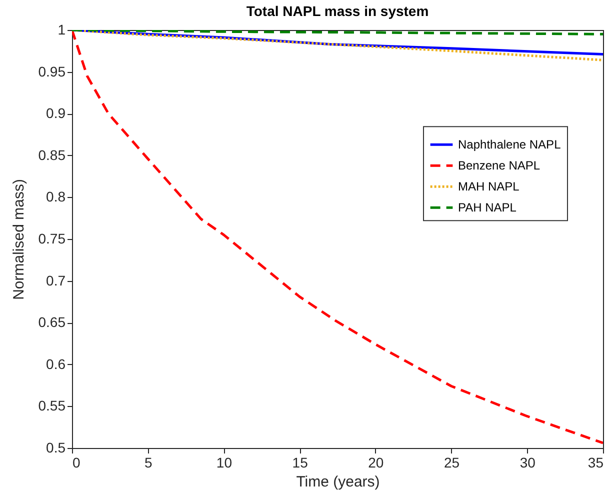 The height and width of the screenshot is (503, 615). What do you see at coordinates (19, 239) in the screenshot?
I see `y-axis-title: Normalised mass)` at bounding box center [19, 239].